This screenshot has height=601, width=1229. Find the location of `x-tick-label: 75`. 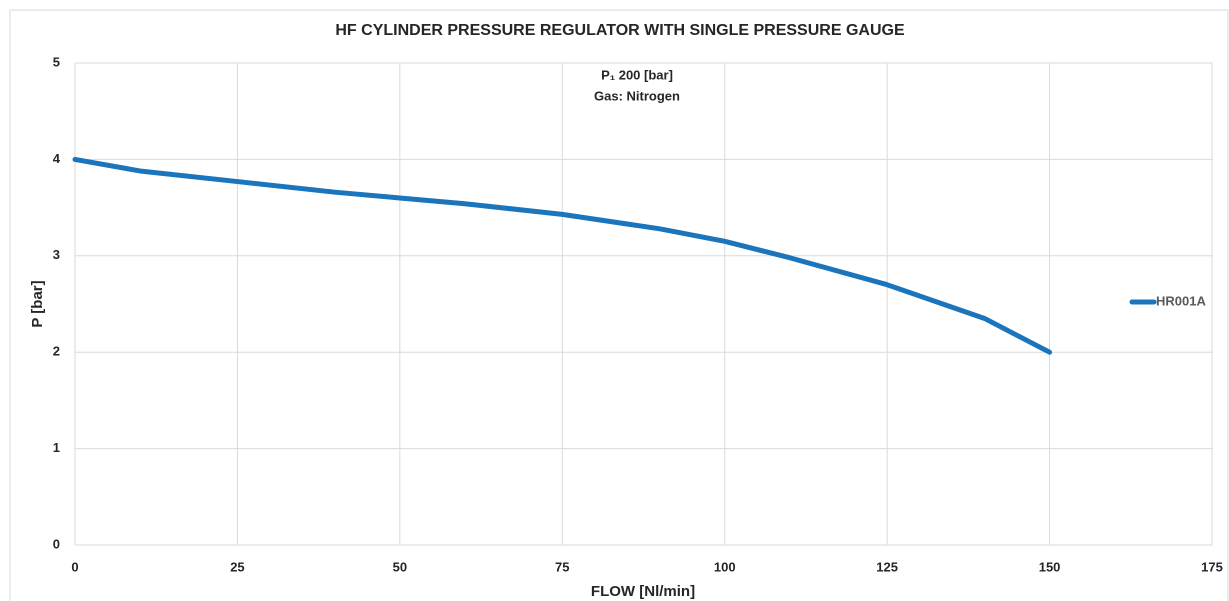

x-tick-label: 75 is located at coordinates (562, 566).